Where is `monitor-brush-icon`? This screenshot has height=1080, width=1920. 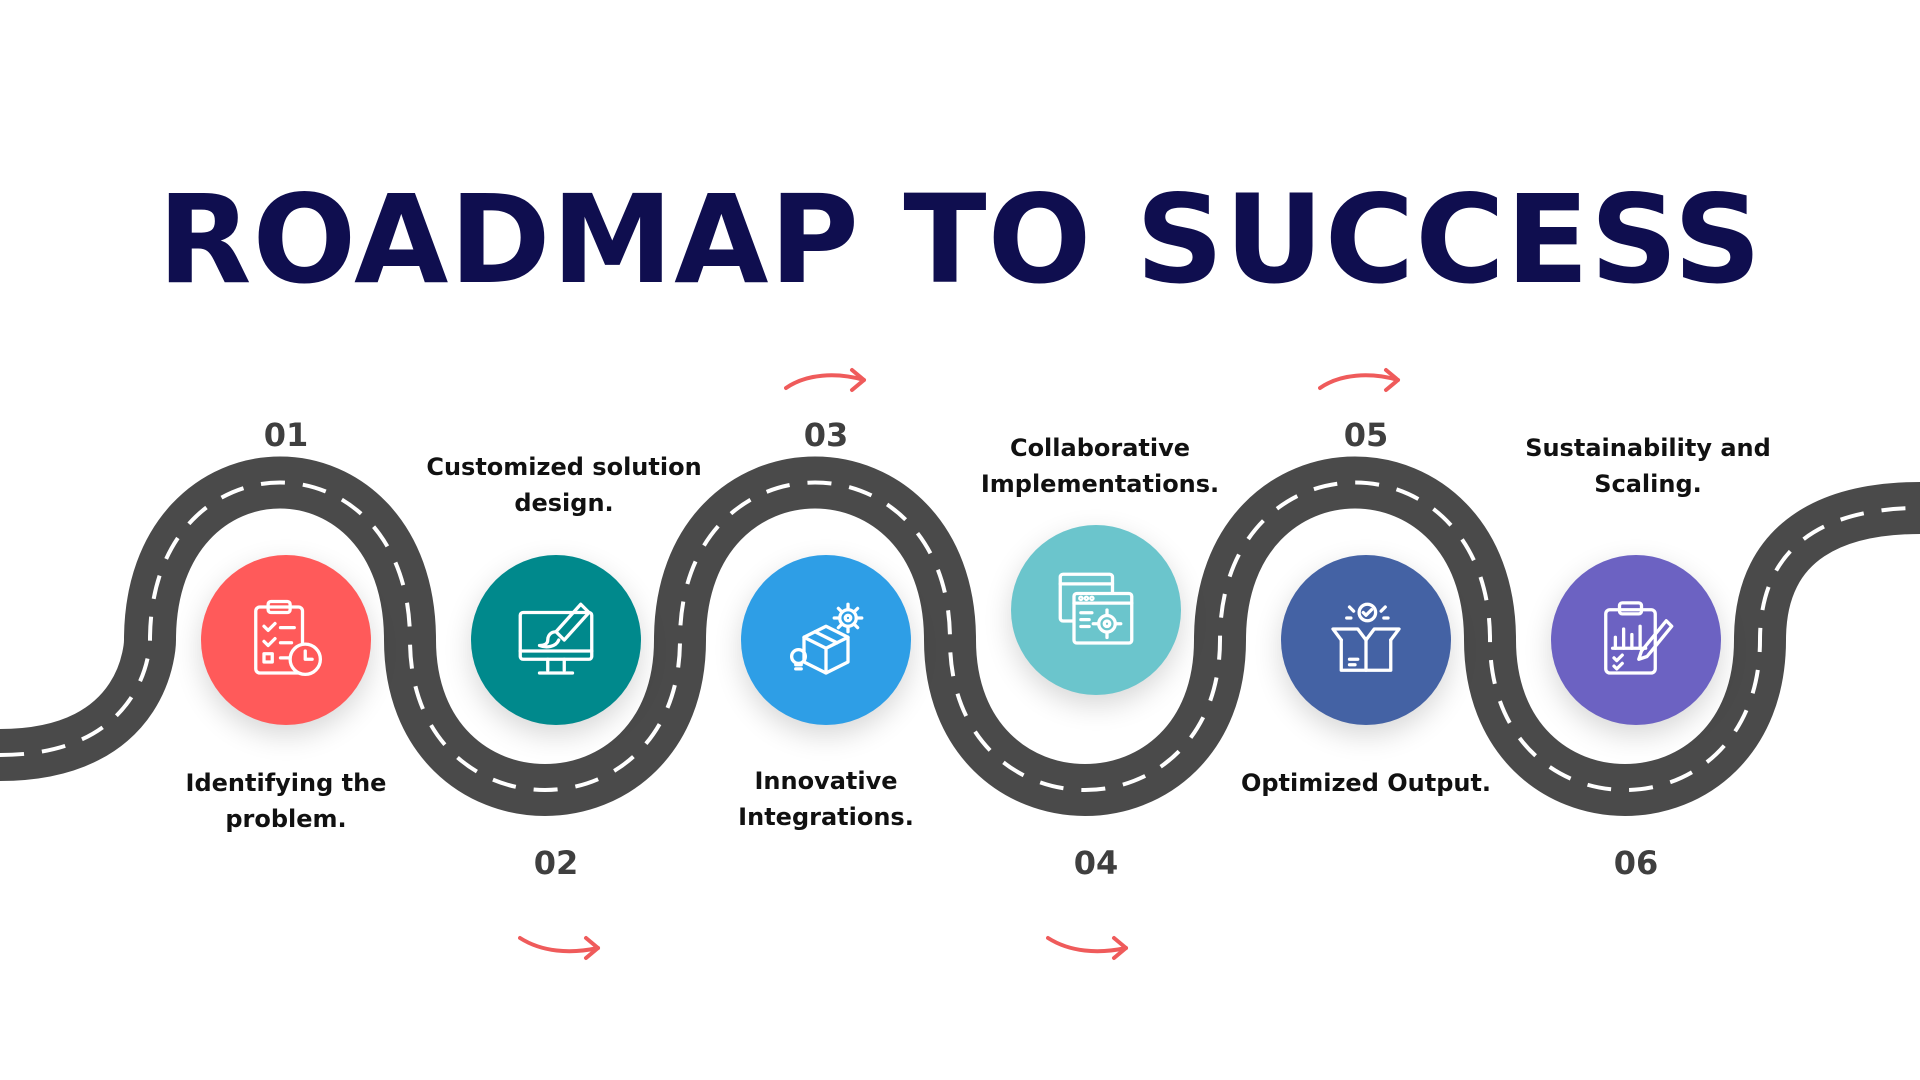
monitor-brush-icon is located at coordinates (556, 638).